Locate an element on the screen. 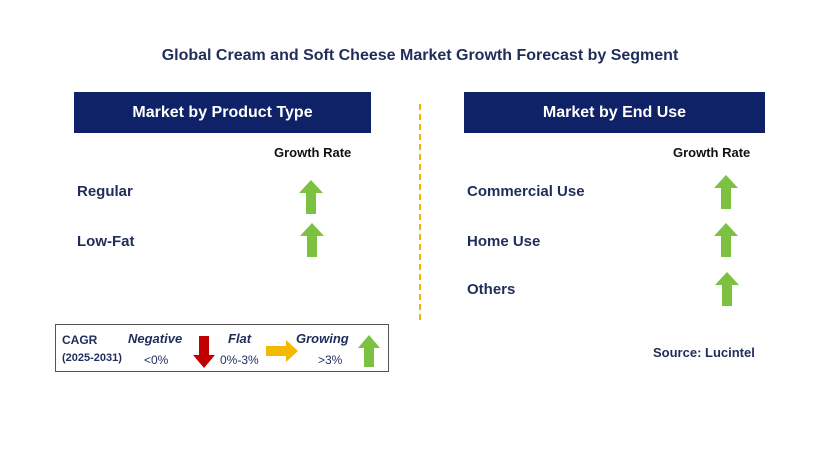 This screenshot has width=829, height=460. legend-growing-range: >3% is located at coordinates (330, 360).